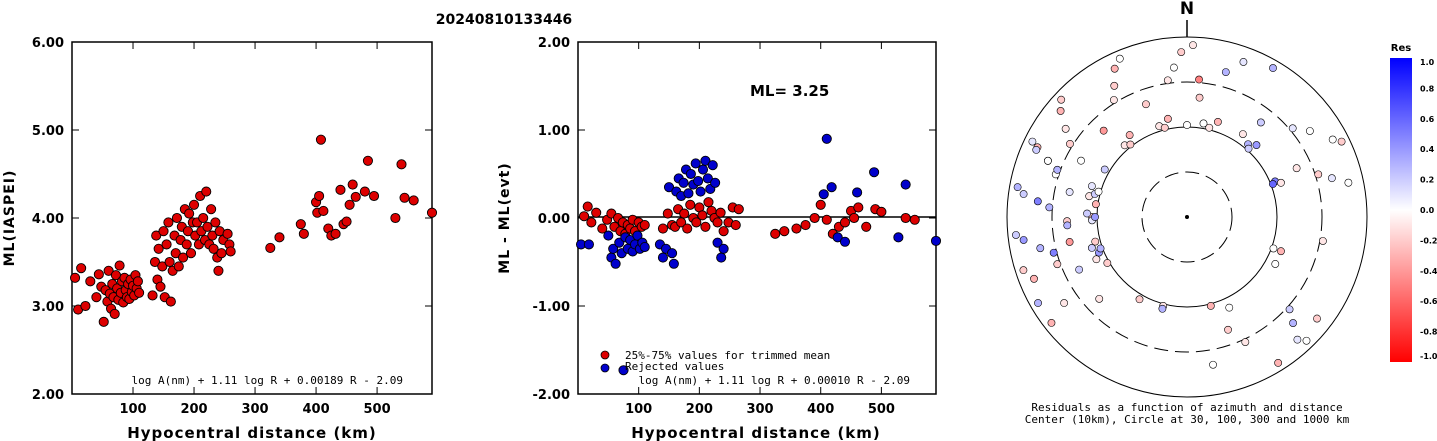 Image resolution: width=1437 pixels, height=441 pixels. What do you see at coordinates (605, 355) in the screenshot?
I see `legend-marker-trimmed` at bounding box center [605, 355].